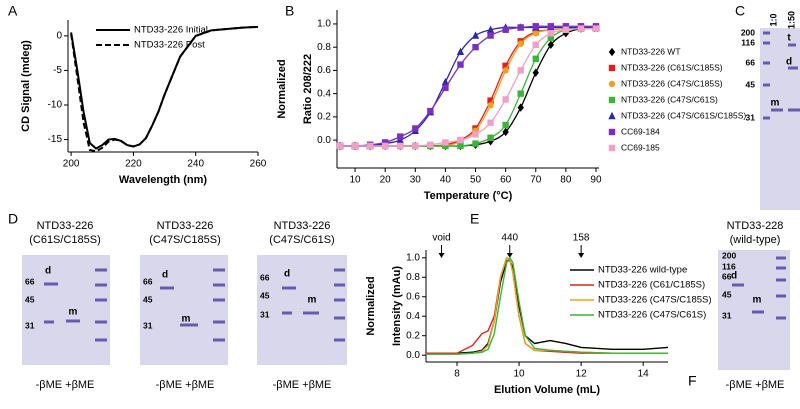 This screenshot has width=800, height=409. What do you see at coordinates (740, 11) in the screenshot?
I see `panel-label: C` at bounding box center [740, 11].